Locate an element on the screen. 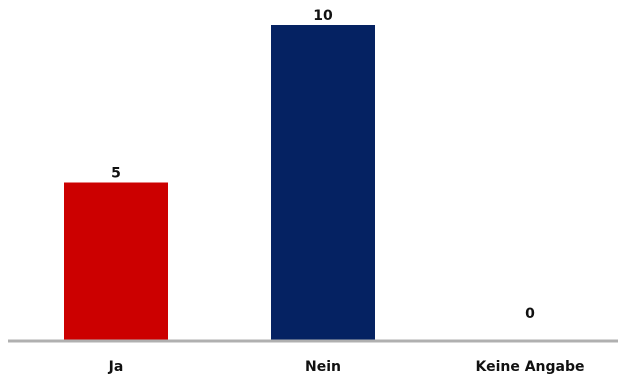 This screenshot has height=376, width=618. value-label-keine-angabe: 0 is located at coordinates (530, 314).